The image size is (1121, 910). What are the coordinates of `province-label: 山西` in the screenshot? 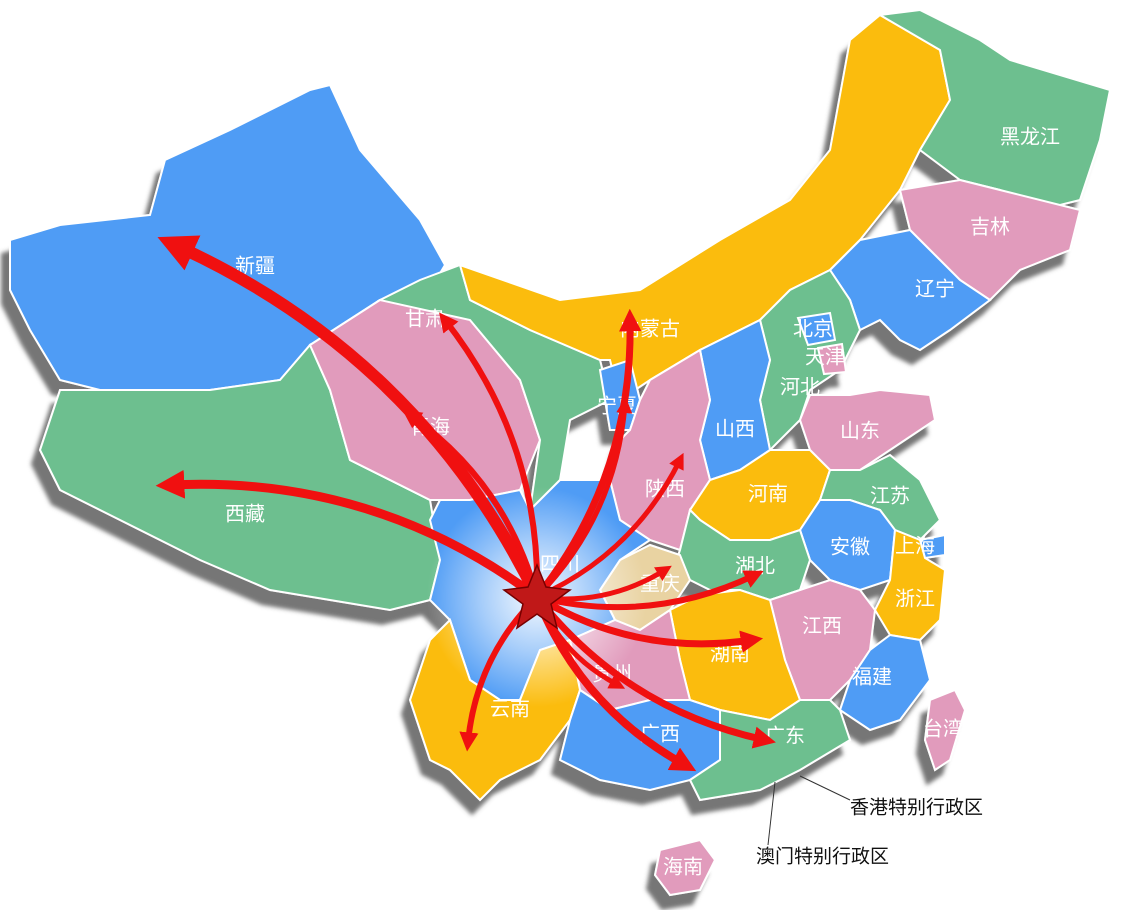 It's located at (735, 429).